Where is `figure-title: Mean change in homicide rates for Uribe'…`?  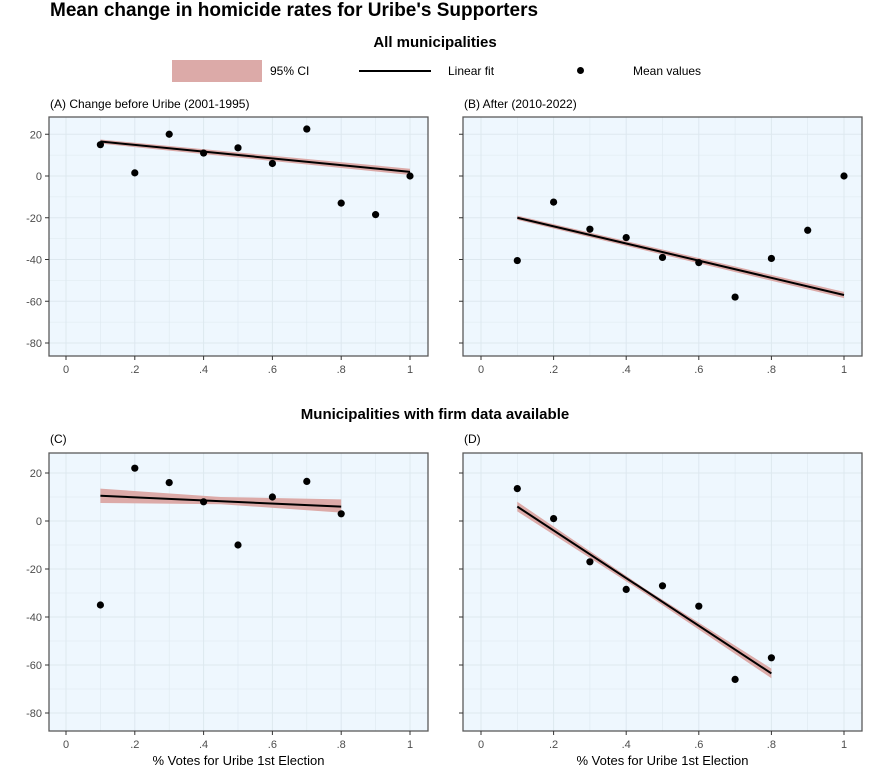
figure-title: Mean change in homicide rates for Uribe'… is located at coordinates (294, 10).